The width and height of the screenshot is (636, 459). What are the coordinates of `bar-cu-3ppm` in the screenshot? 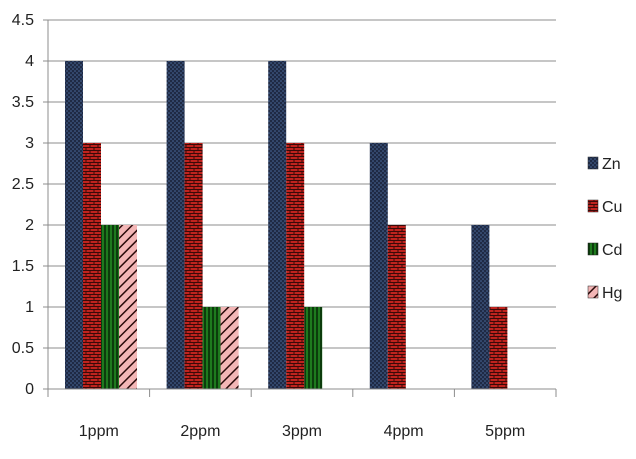 It's located at (295, 266).